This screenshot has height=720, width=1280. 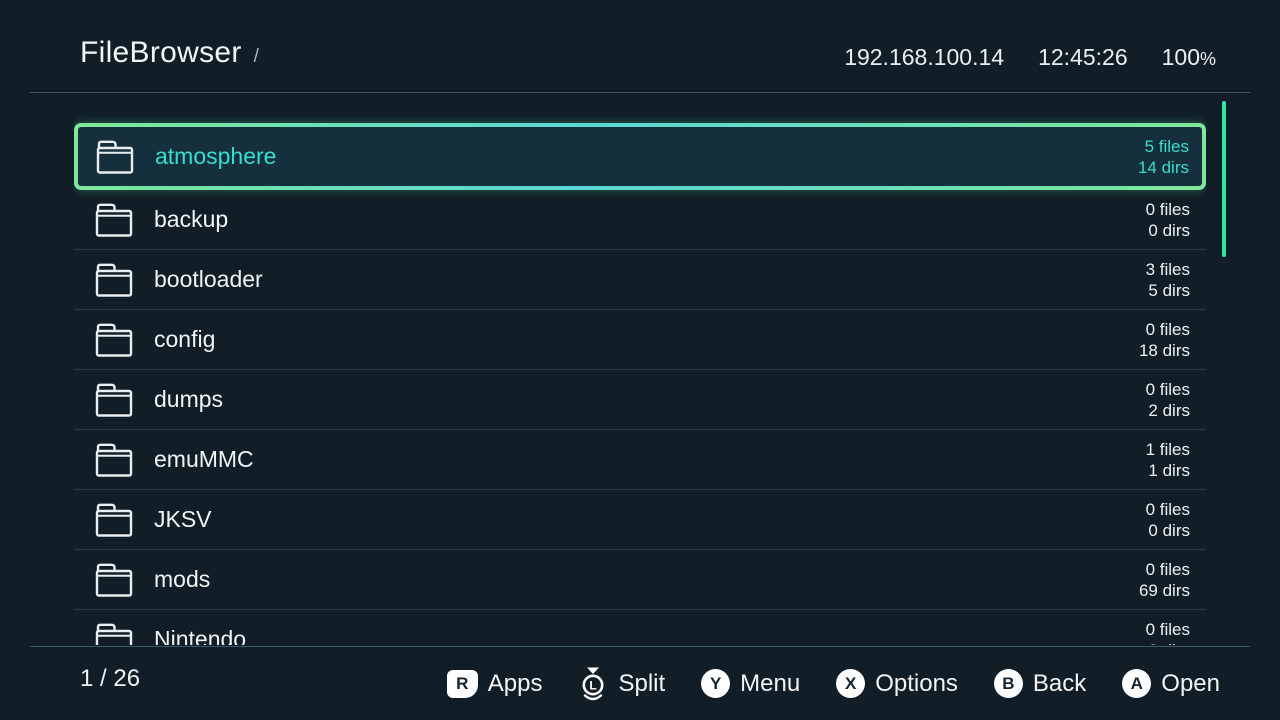 I want to click on dirs-count: 2 dirs, so click(x=1169, y=410).